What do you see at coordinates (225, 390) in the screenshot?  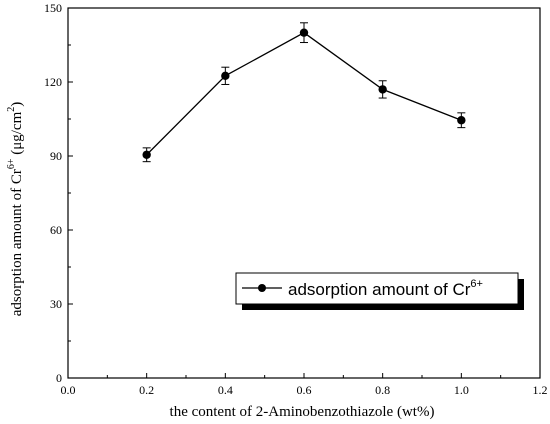 I see `x-tick-label: 0.4` at bounding box center [225, 390].